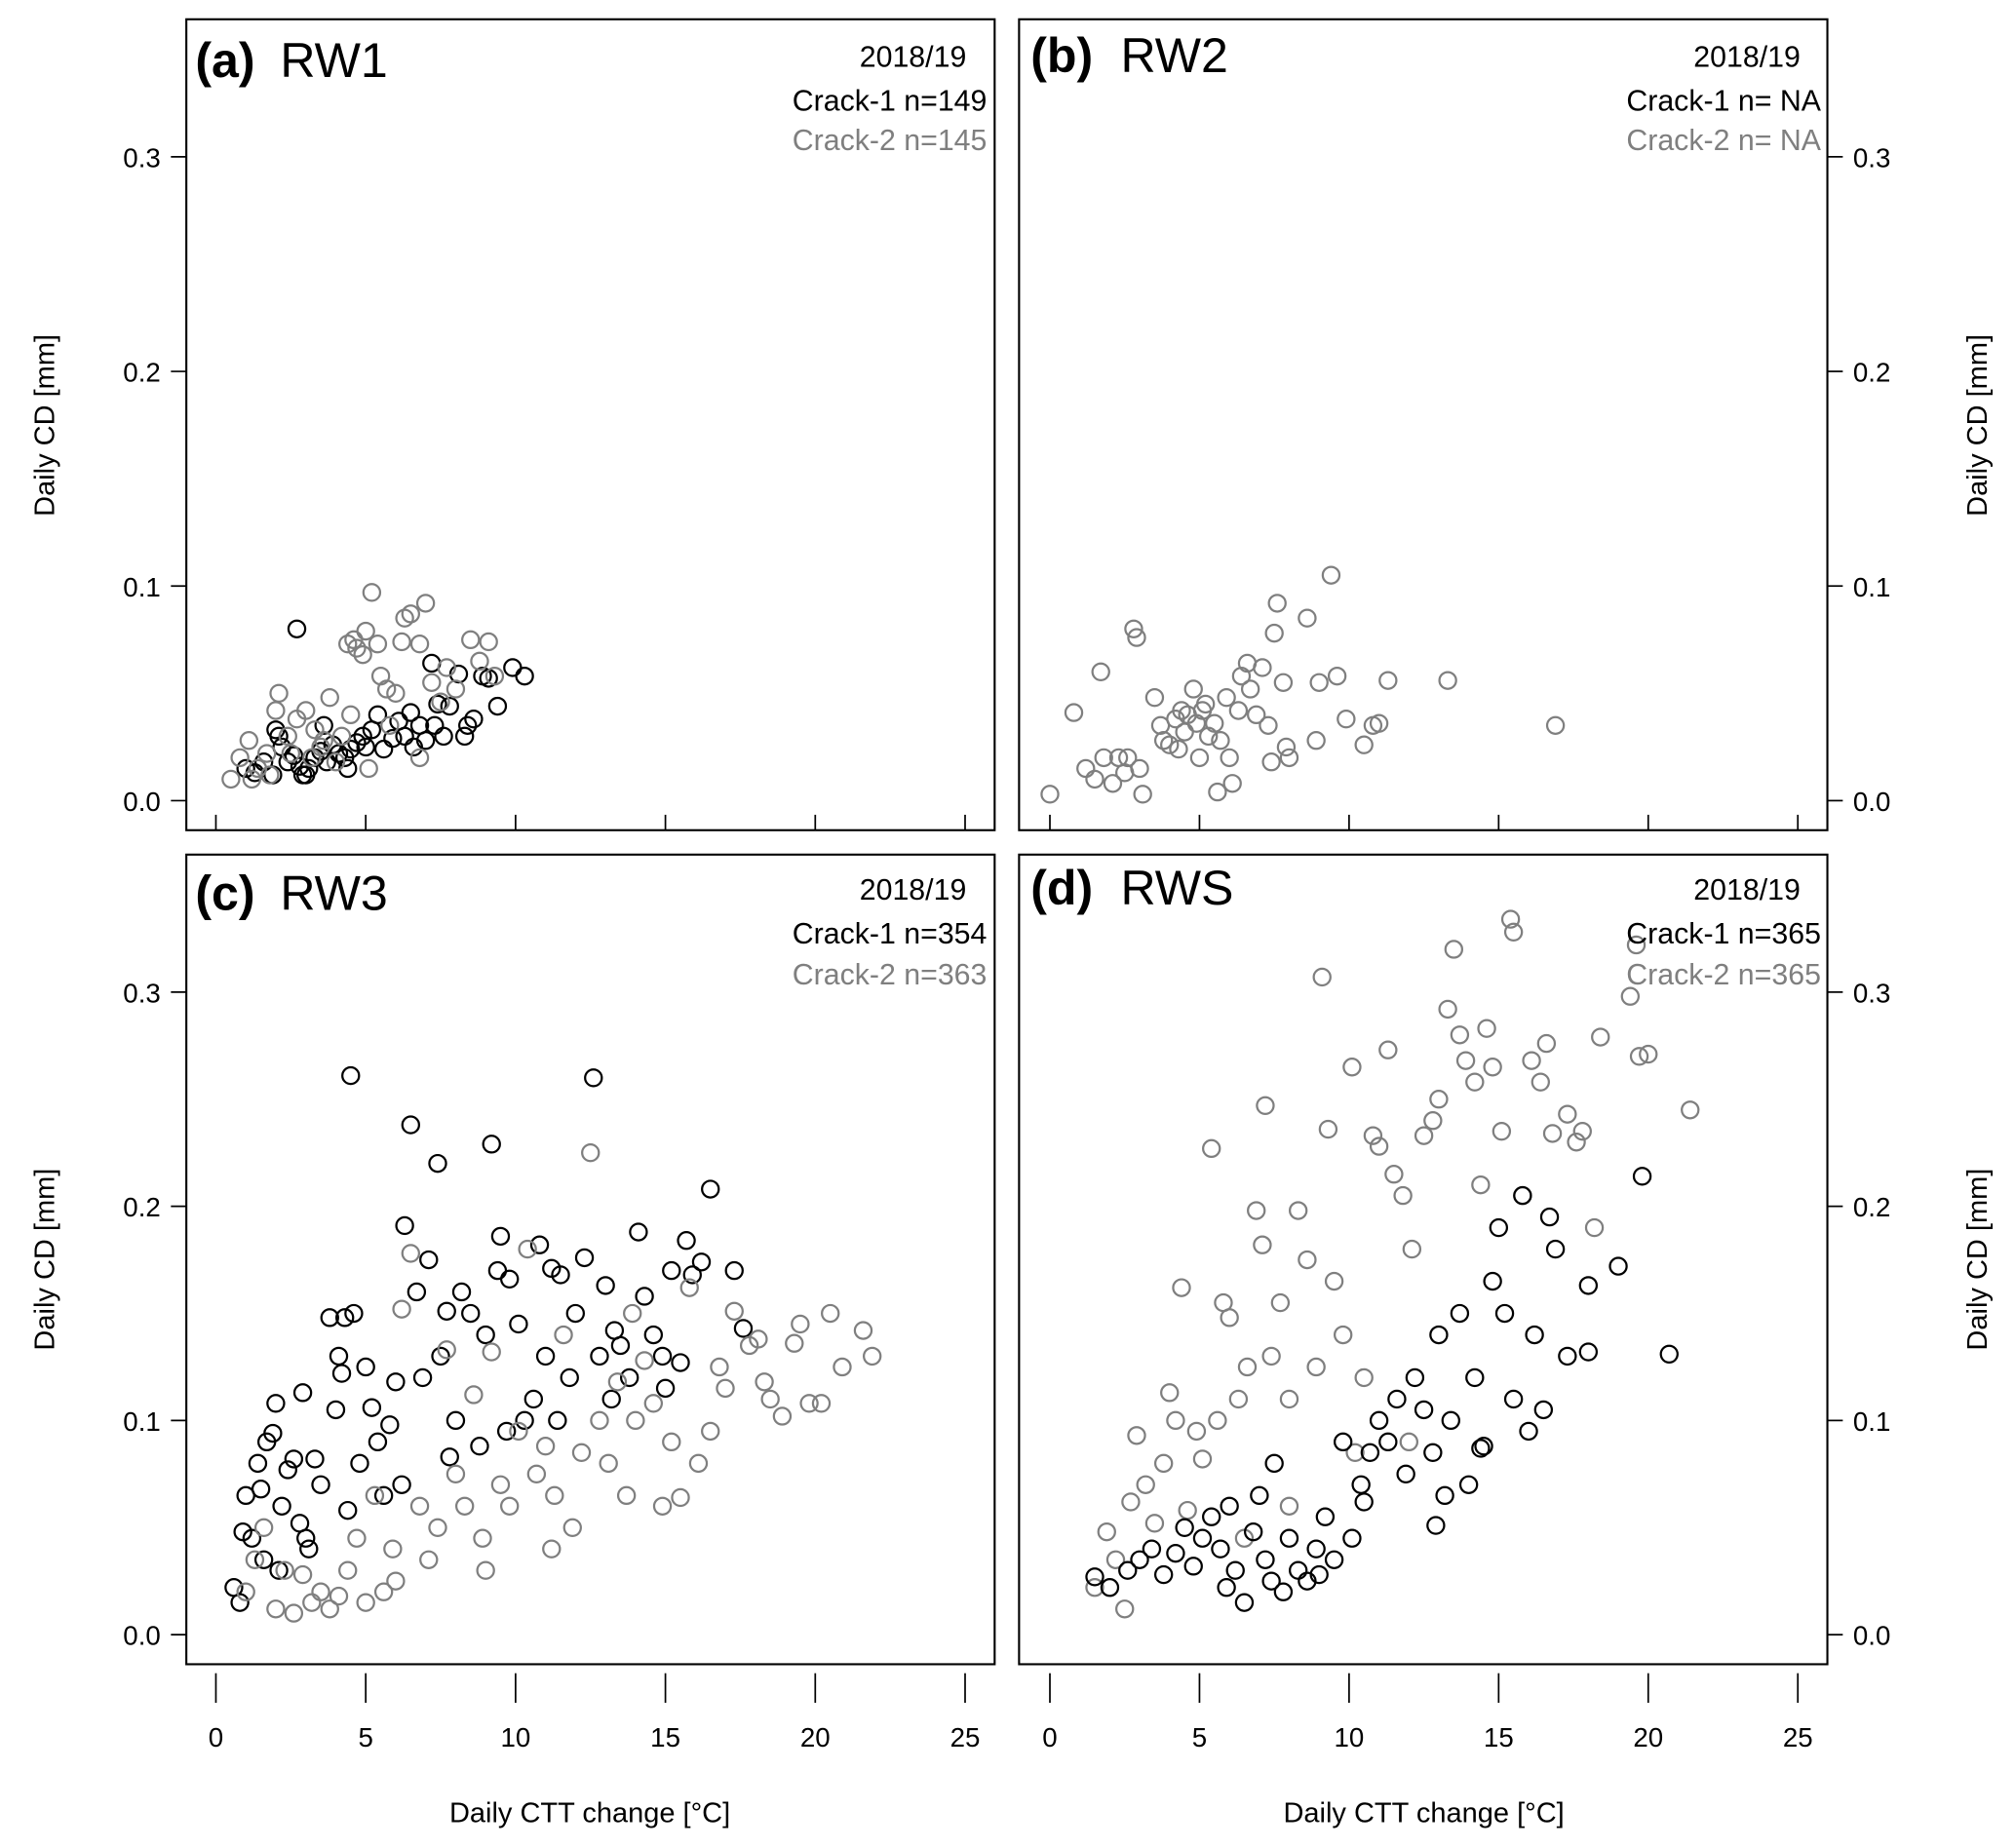 Image resolution: width=2015 pixels, height=1848 pixels. What do you see at coordinates (1423, 1813) in the screenshot?
I see `panel-d-x-label: Daily CTT change [°C]` at bounding box center [1423, 1813].